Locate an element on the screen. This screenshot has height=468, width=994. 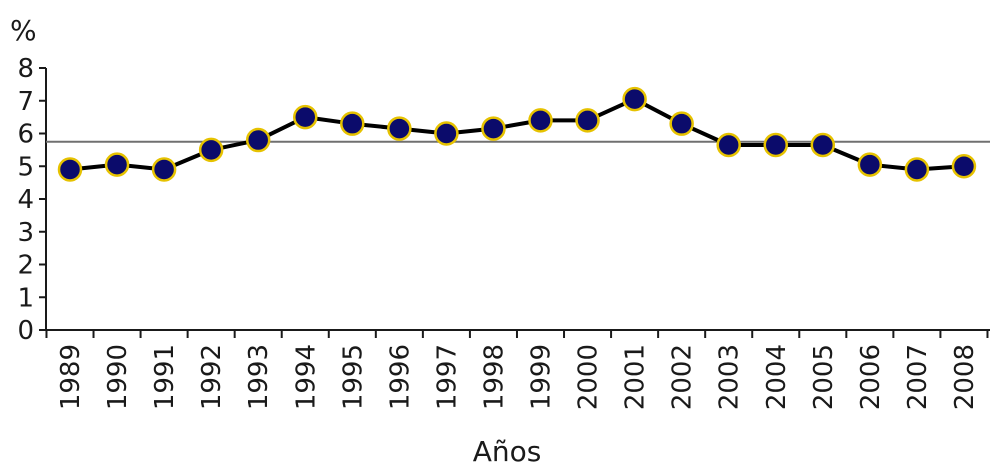
x-tick-label: 2004 is located at coordinates (777, 377).